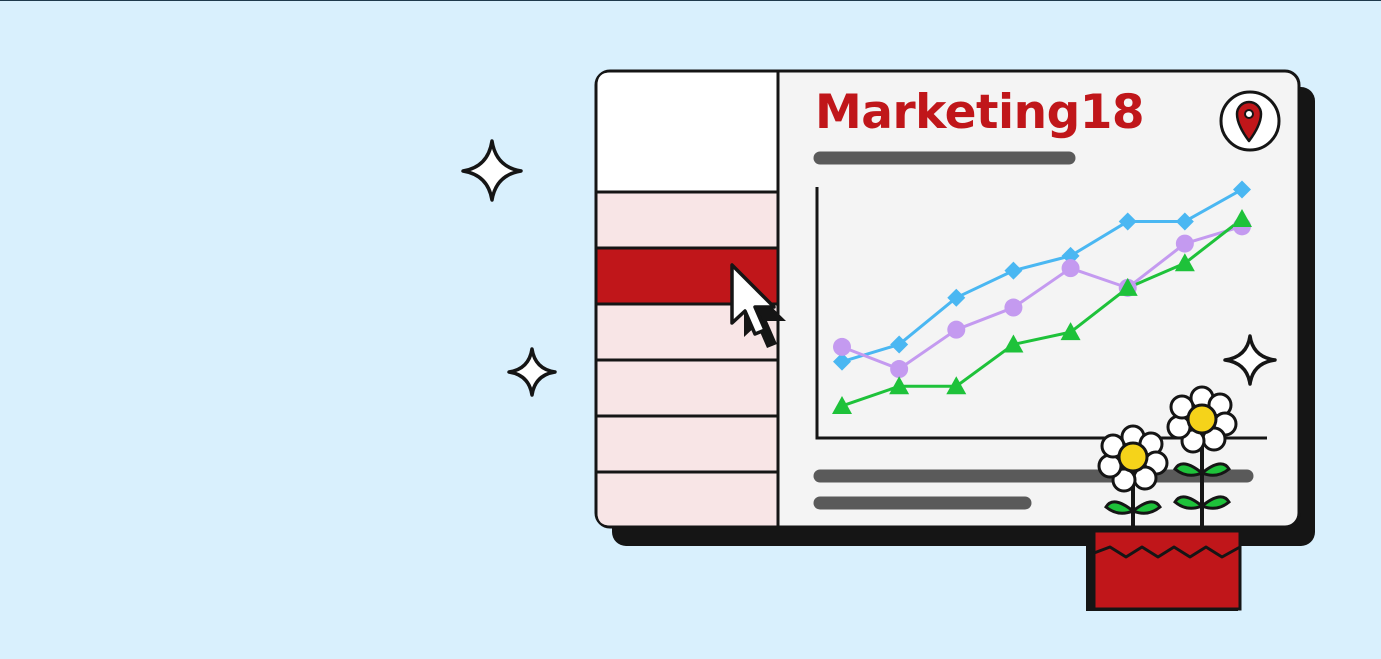 The image size is (1381, 659). I want to click on line-chart, so click(1042, 297).